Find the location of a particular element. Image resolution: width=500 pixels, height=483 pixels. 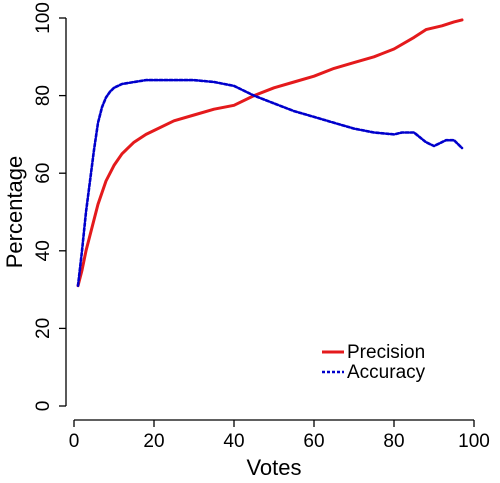

x-tick-label: 0 is located at coordinates (74, 441).